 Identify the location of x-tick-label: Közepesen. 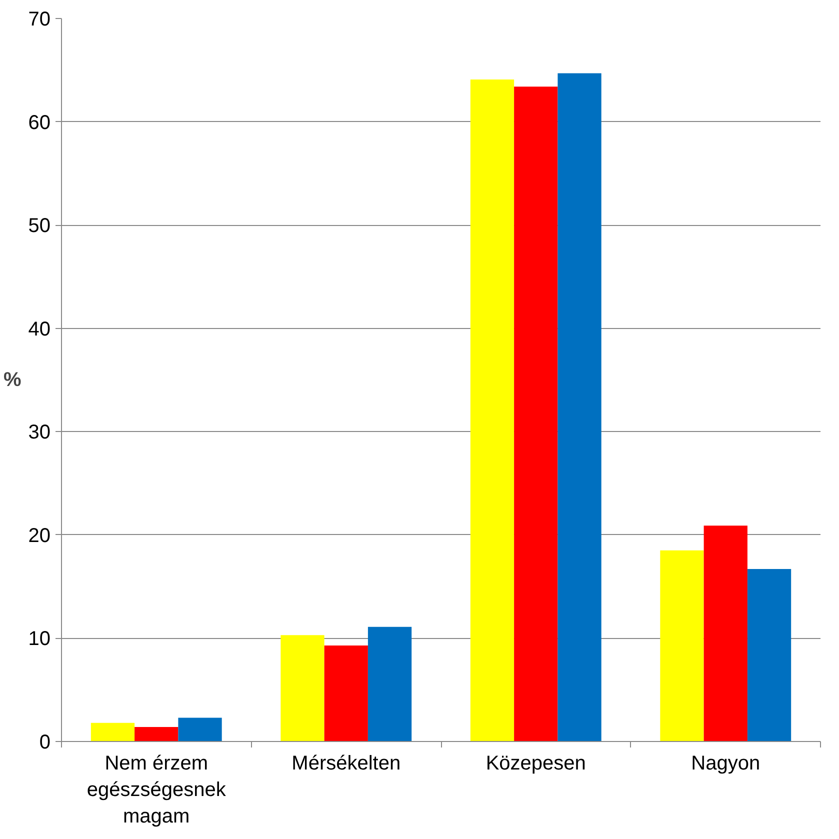
(536, 763).